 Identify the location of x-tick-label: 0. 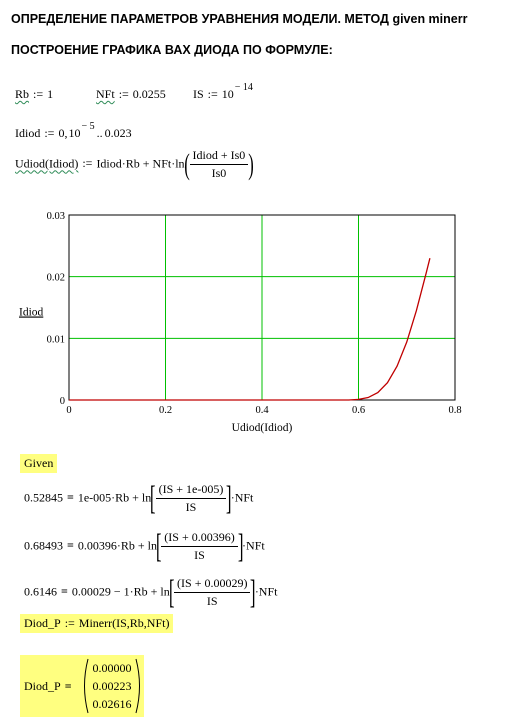
(68, 410).